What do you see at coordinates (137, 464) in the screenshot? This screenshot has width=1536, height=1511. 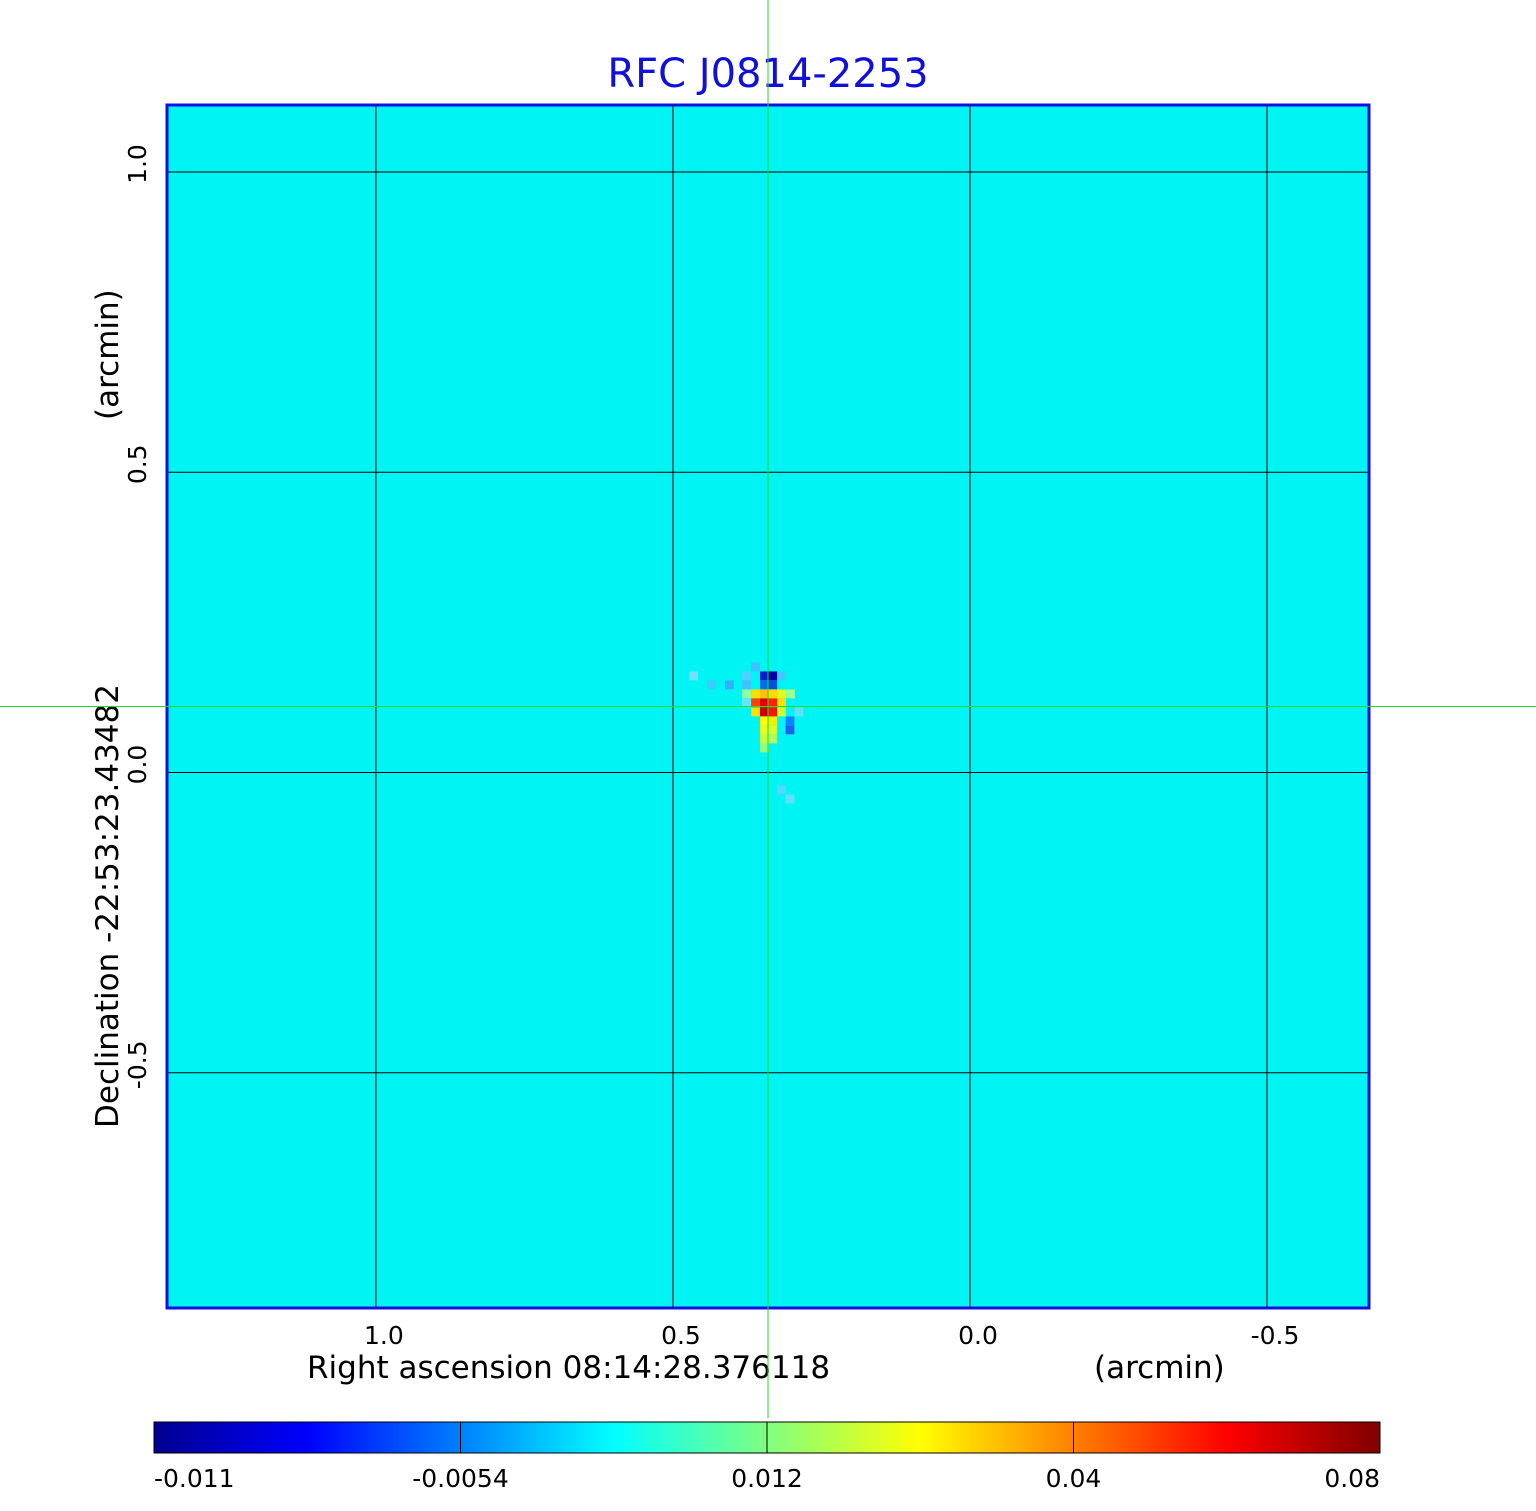 I see `y-tick-label-1: 0.5` at bounding box center [137, 464].